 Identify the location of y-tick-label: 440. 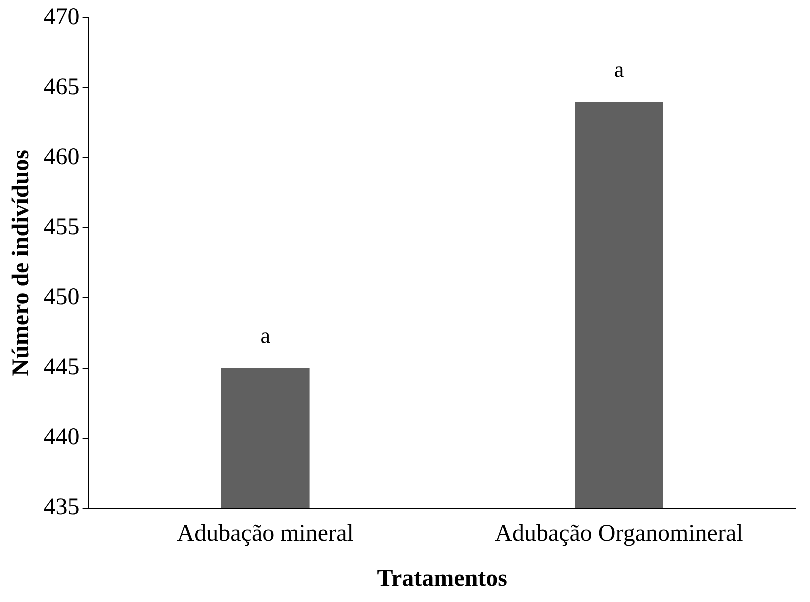
(62, 437).